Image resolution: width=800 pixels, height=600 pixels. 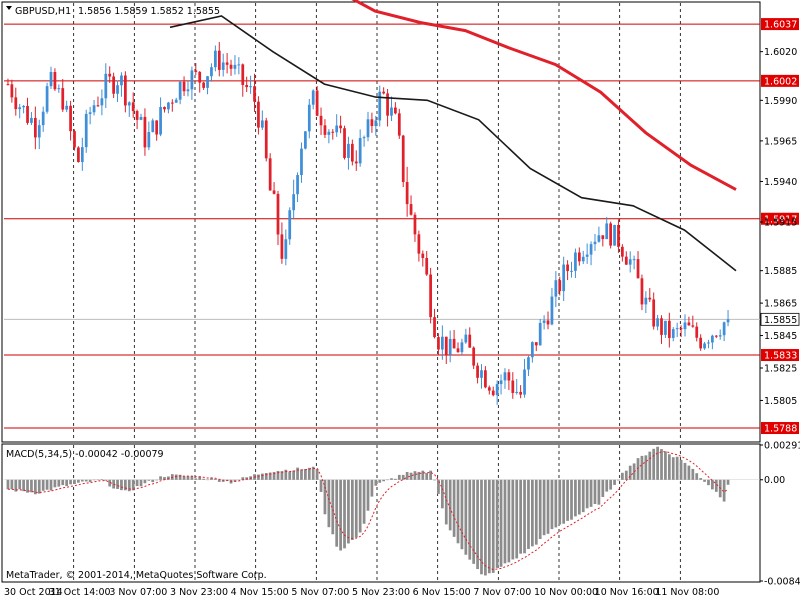 What do you see at coordinates (199, 592) in the screenshot?
I see `time-axis-label: 3 Nov 23:00` at bounding box center [199, 592].